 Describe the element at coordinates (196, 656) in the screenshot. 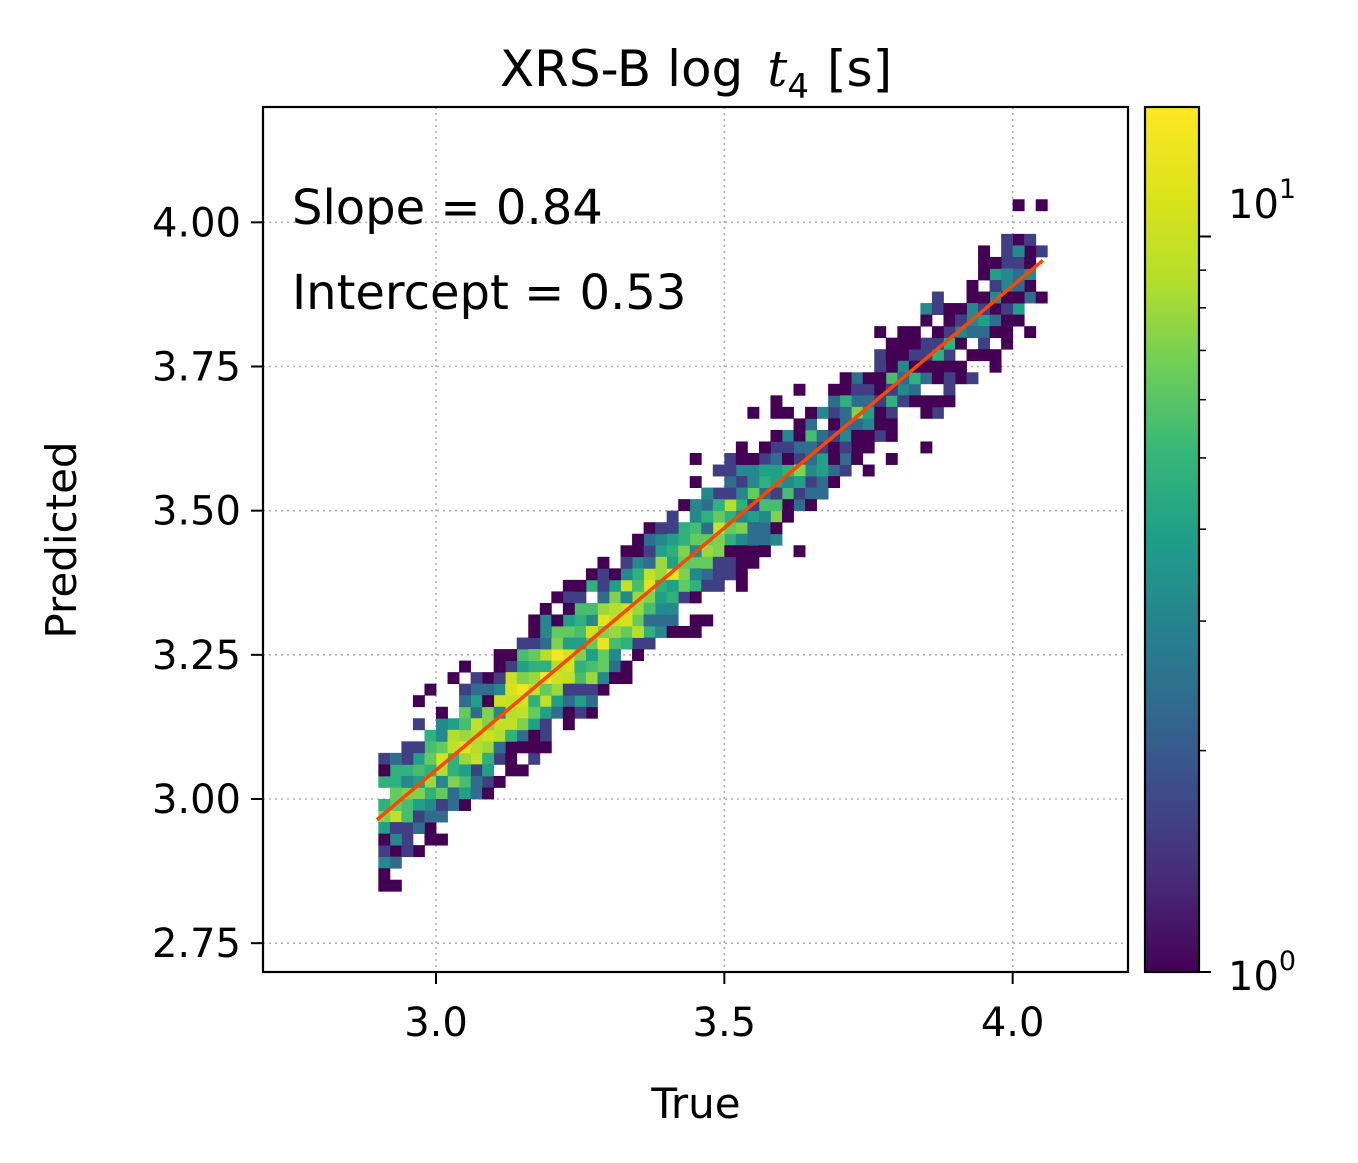

I see `y-tick-label: 3.25` at that location.